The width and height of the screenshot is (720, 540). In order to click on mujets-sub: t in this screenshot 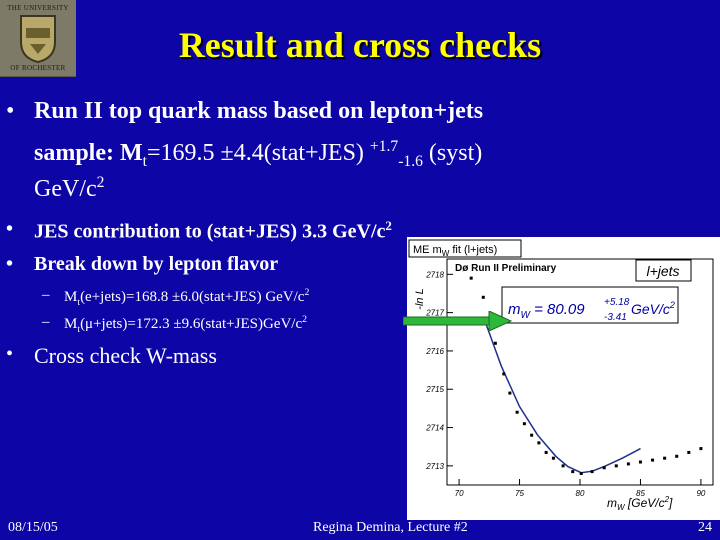, I will do `click(79, 329)`.